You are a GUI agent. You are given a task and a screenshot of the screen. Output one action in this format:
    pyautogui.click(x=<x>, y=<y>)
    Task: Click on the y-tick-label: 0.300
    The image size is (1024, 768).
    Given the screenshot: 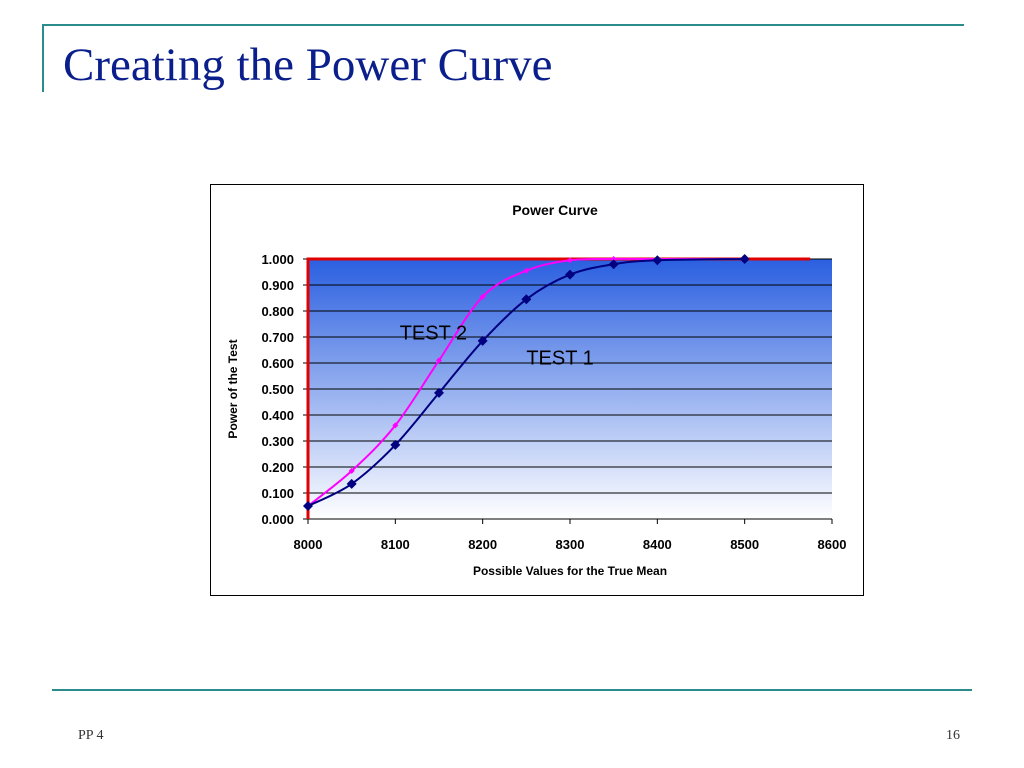 What is the action you would take?
    pyautogui.click(x=277, y=441)
    